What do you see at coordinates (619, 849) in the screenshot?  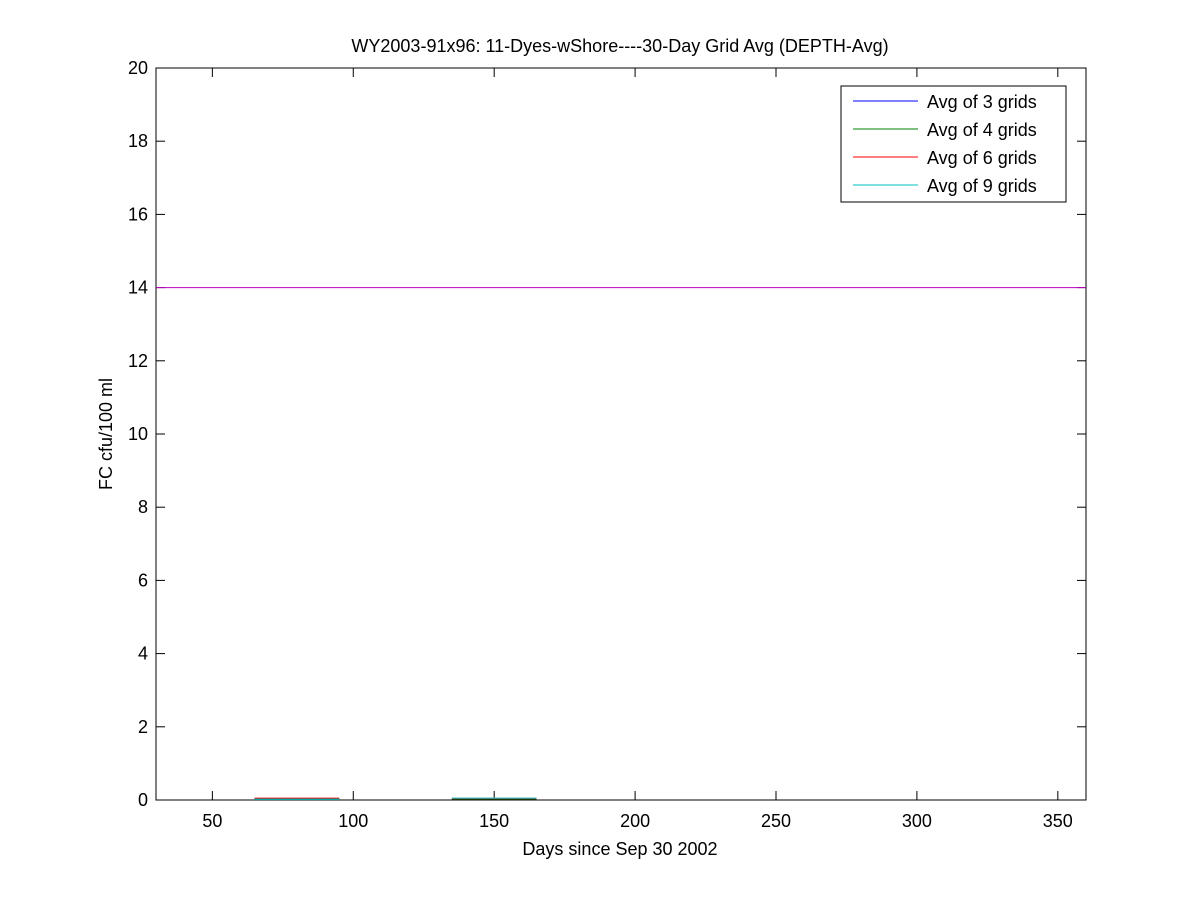 I see `x-axis-label: Days since Sep 30 2002` at bounding box center [619, 849].